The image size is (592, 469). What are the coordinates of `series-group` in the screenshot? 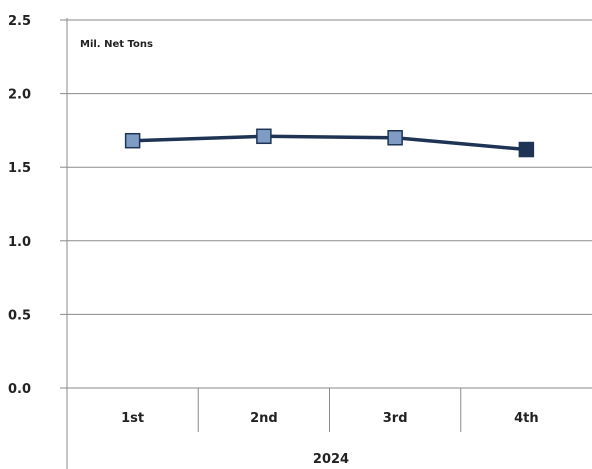 It's located at (329, 143).